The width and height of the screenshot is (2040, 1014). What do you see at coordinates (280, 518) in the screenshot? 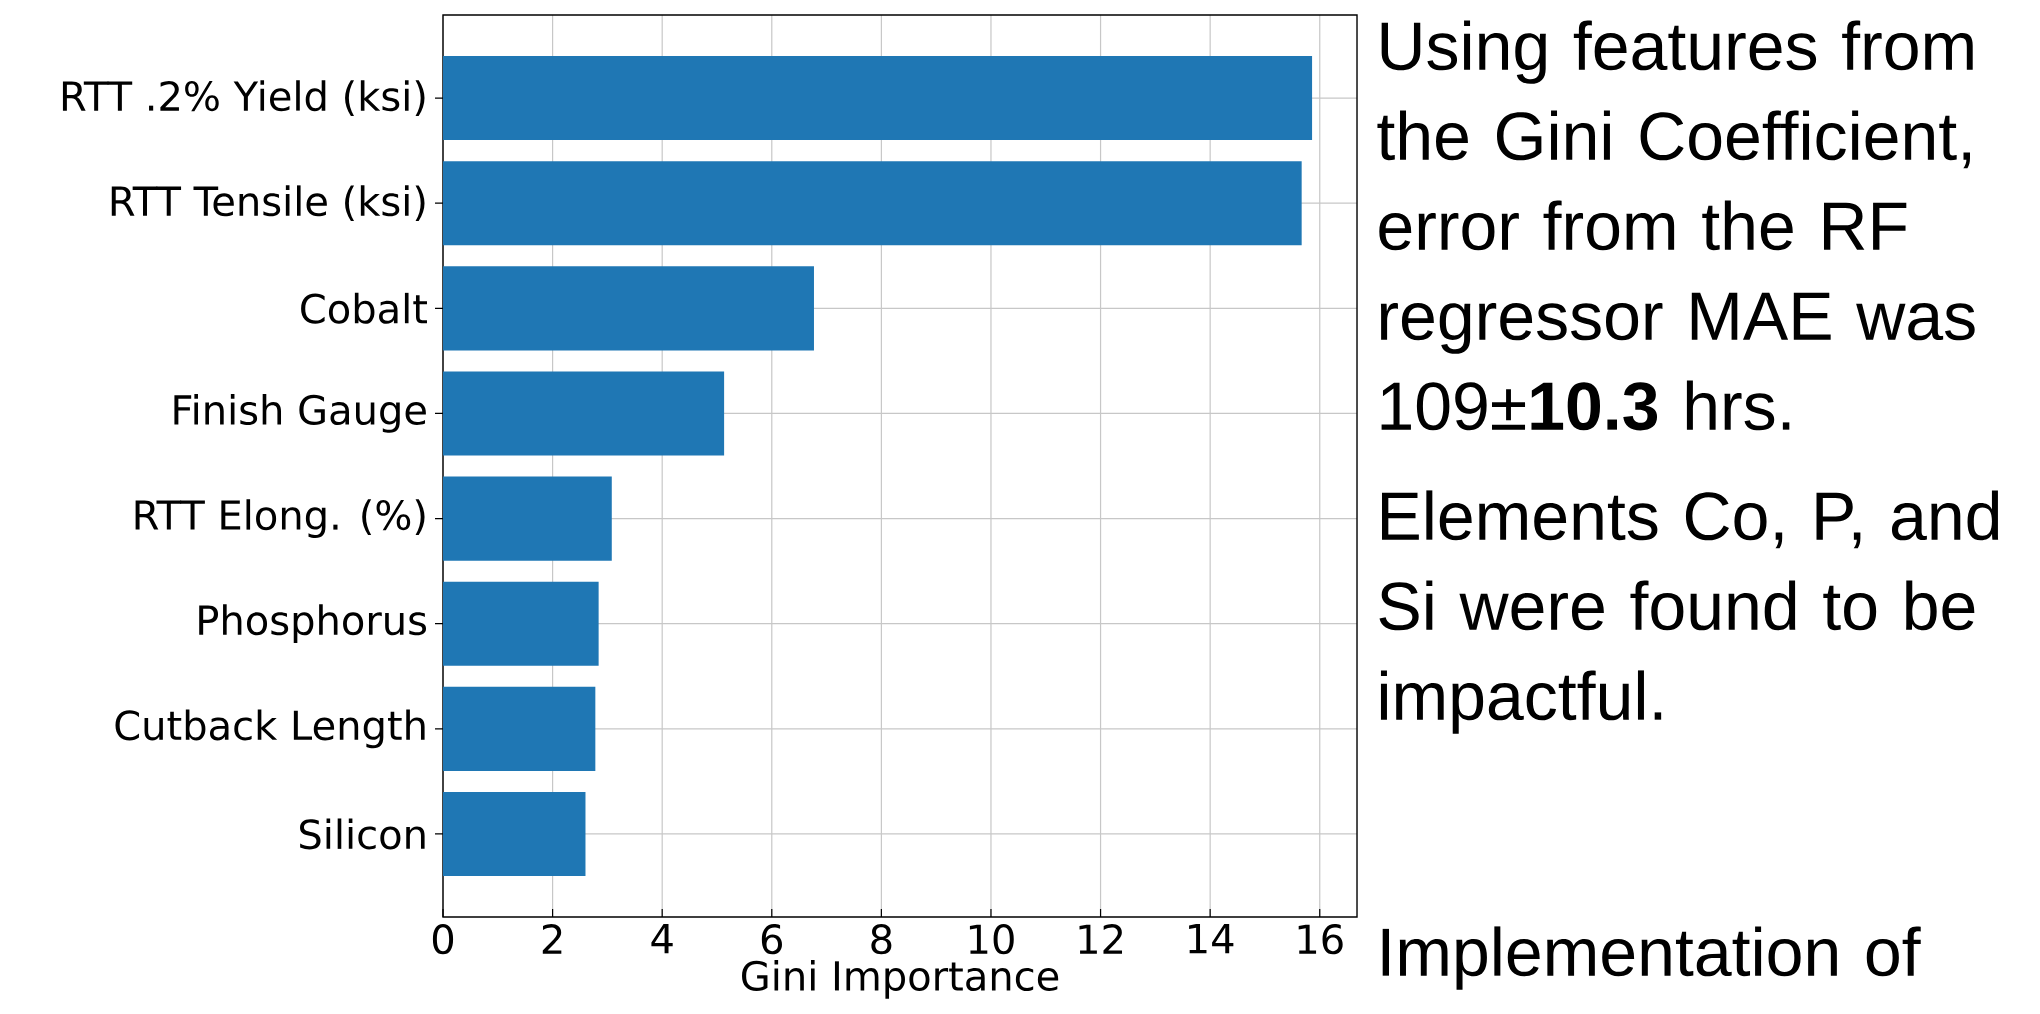
I see `y-tick-label: RTT Elong. (%)` at bounding box center [280, 518].